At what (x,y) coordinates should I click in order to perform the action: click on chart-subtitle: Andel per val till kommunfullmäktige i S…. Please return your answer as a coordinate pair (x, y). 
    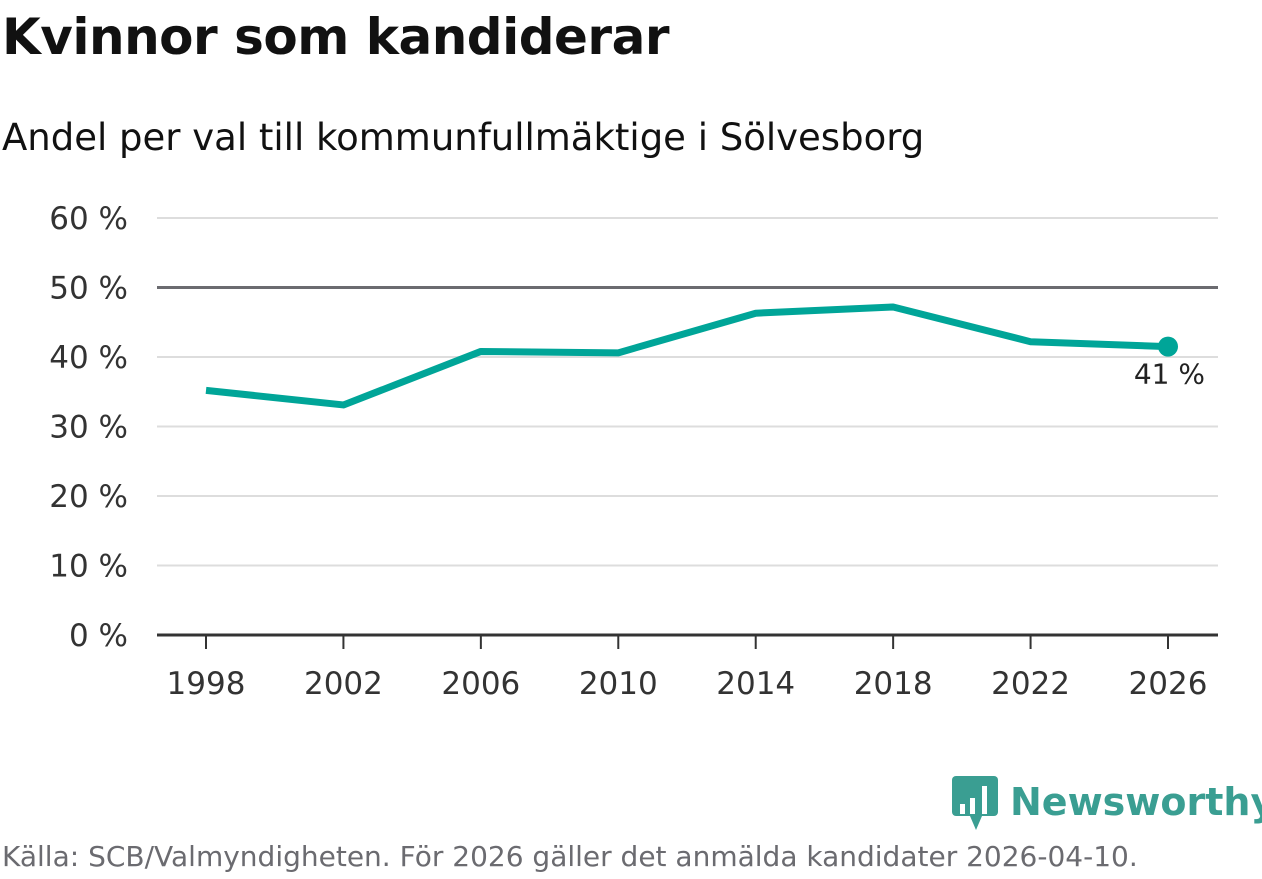
    Looking at the image, I should click on (463, 137).